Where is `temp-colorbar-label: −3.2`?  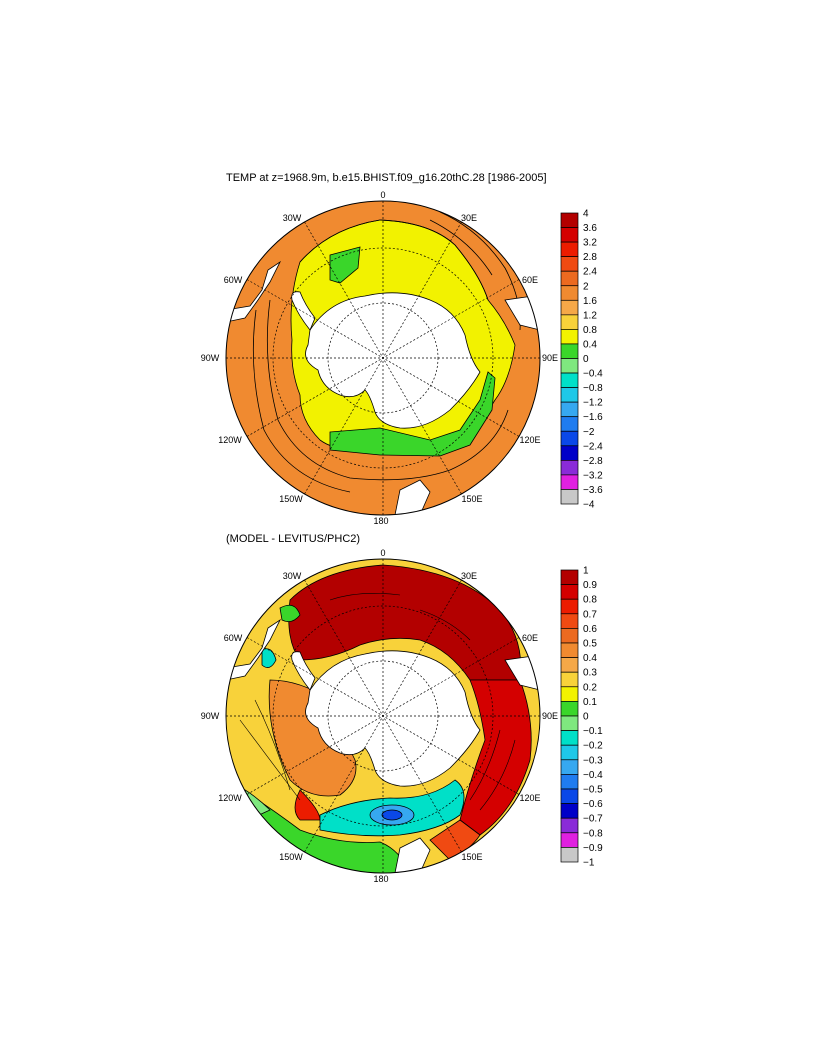
temp-colorbar-label: −3.2 is located at coordinates (593, 475).